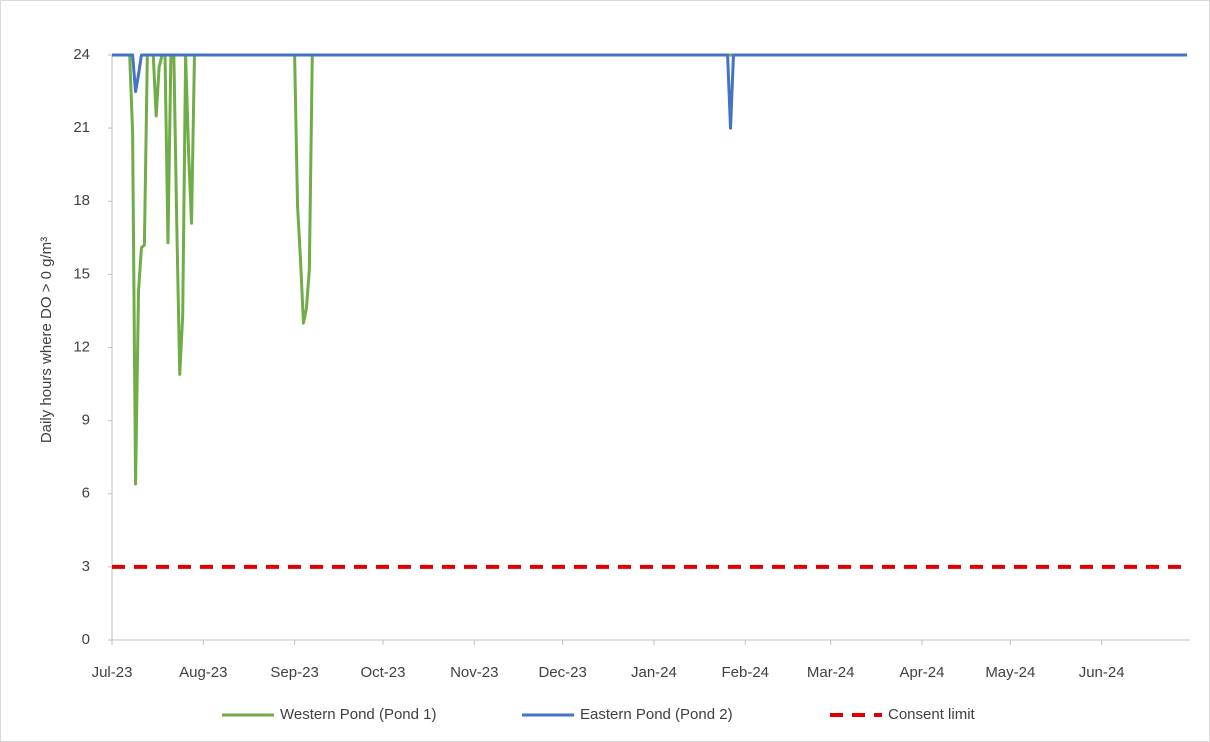 The height and width of the screenshot is (742, 1210). Describe the element at coordinates (474, 672) in the screenshot. I see `x-tick-label: Nov-23` at that location.